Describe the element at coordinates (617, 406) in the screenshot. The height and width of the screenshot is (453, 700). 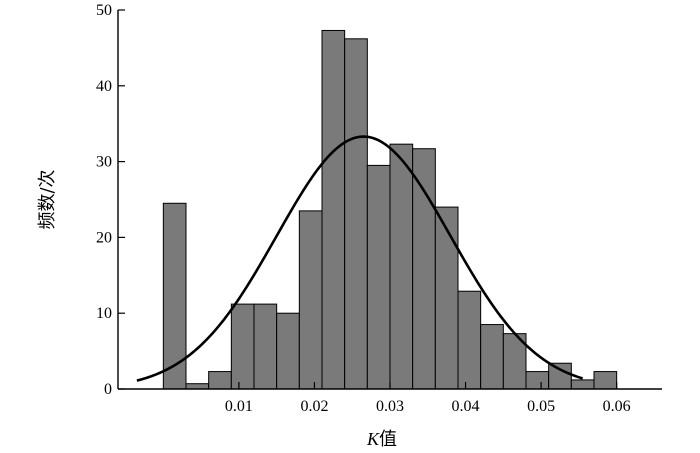
I see `x-tick-label: 0.06` at that location.